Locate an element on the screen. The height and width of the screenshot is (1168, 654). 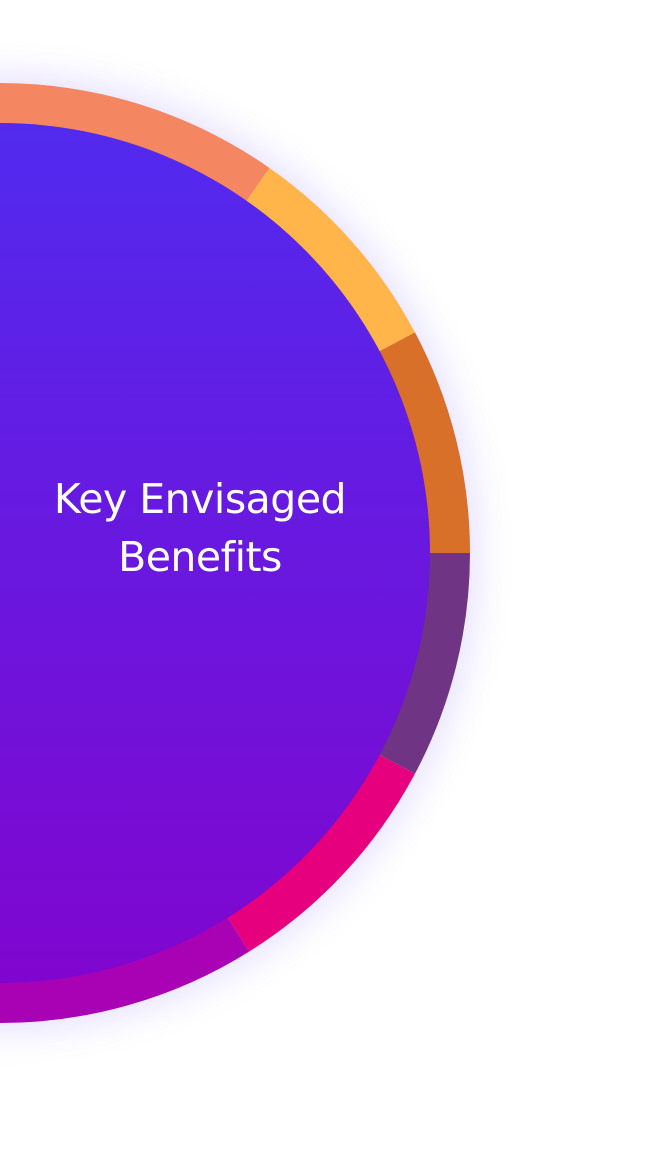
hub-title-line-2: Benefits is located at coordinates (200, 557).